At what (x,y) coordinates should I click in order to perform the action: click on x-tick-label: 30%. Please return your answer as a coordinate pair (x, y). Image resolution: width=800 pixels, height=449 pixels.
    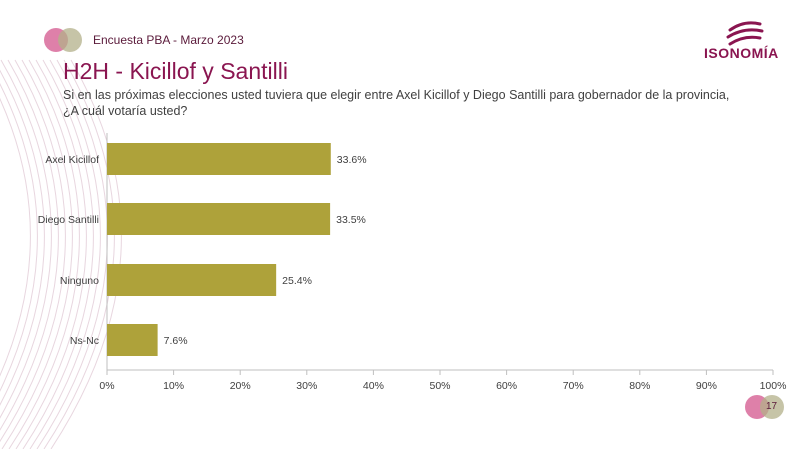
    Looking at the image, I should click on (306, 386).